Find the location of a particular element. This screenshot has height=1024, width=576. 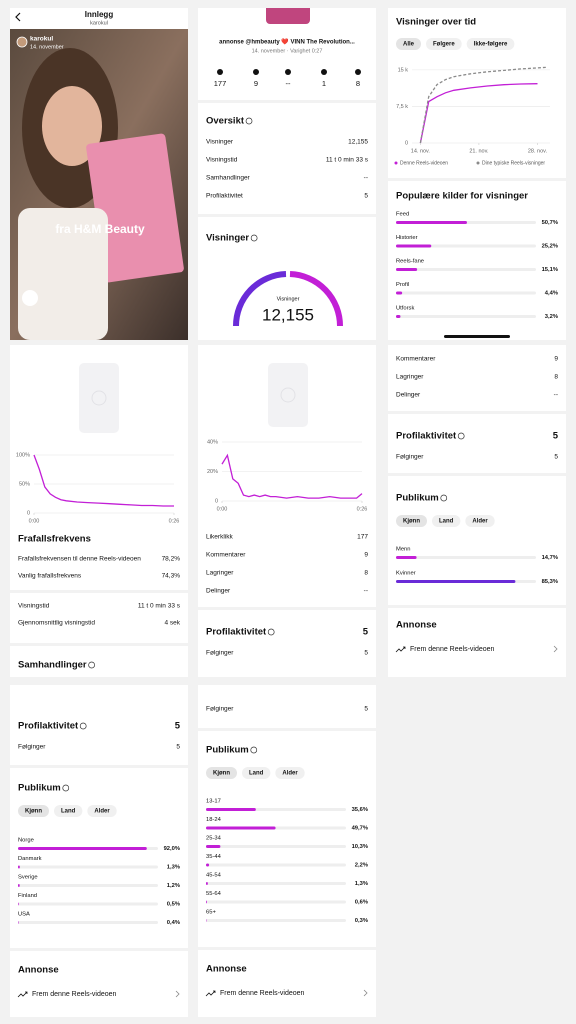

x-tick-label: 0:00 is located at coordinates (34, 521).